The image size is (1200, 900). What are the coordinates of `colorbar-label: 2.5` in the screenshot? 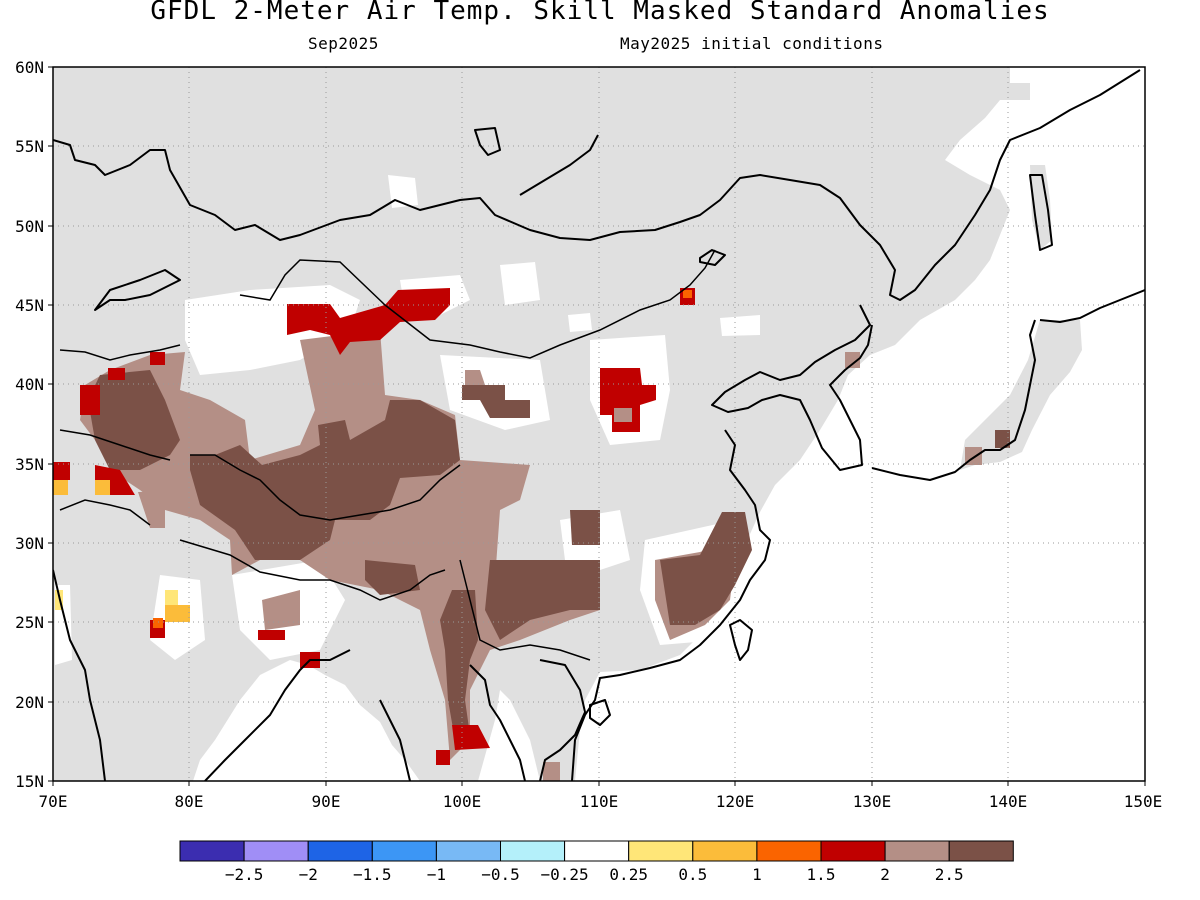 It's located at (949, 874).